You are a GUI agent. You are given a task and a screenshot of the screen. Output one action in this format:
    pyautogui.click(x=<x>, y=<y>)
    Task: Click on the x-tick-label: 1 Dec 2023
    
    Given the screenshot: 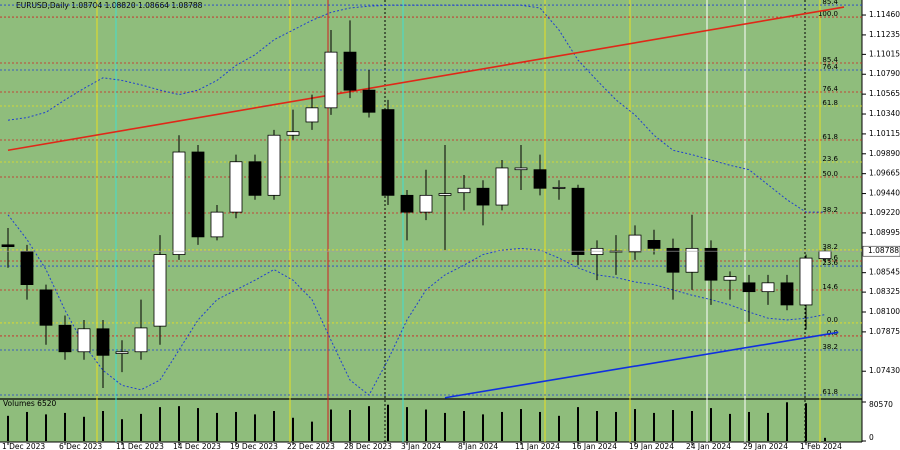 What is the action you would take?
    pyautogui.click(x=23, y=446)
    